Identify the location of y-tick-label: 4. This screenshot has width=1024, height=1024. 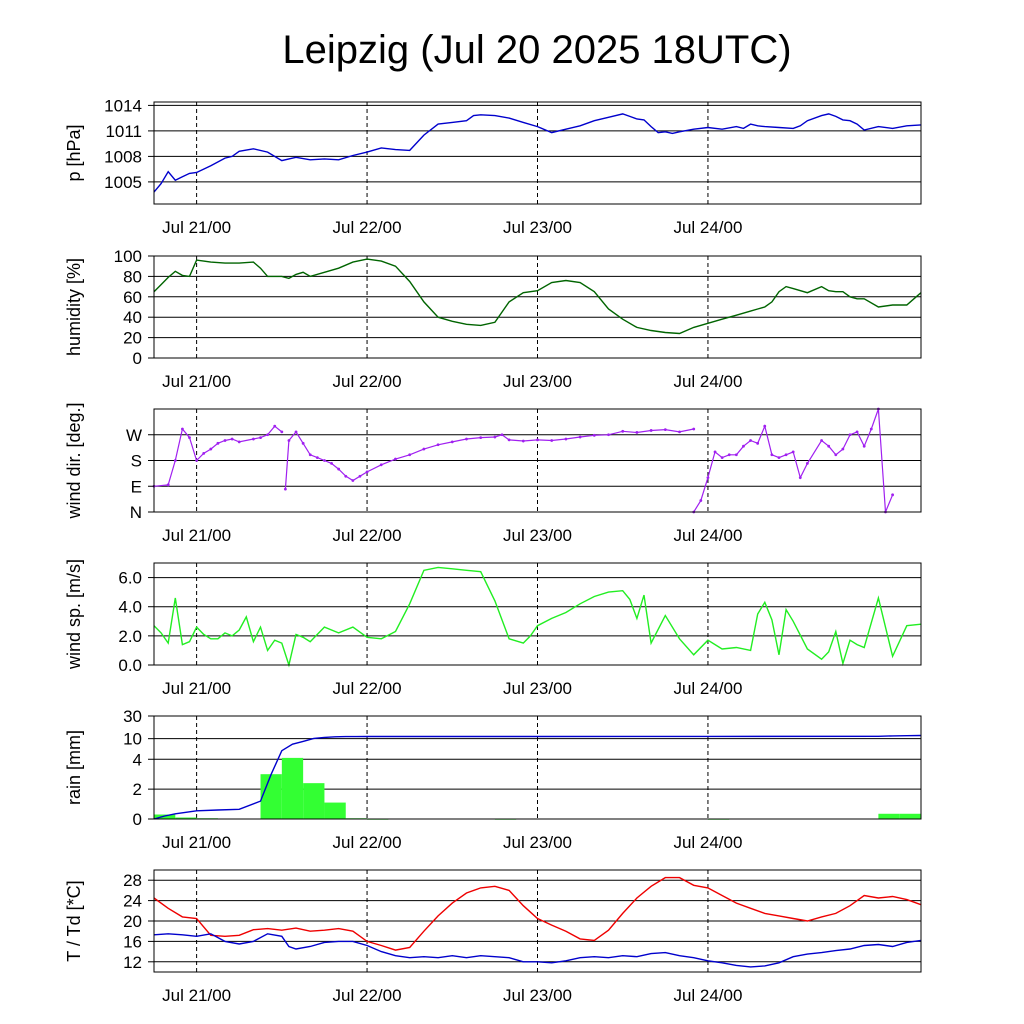
(137, 759).